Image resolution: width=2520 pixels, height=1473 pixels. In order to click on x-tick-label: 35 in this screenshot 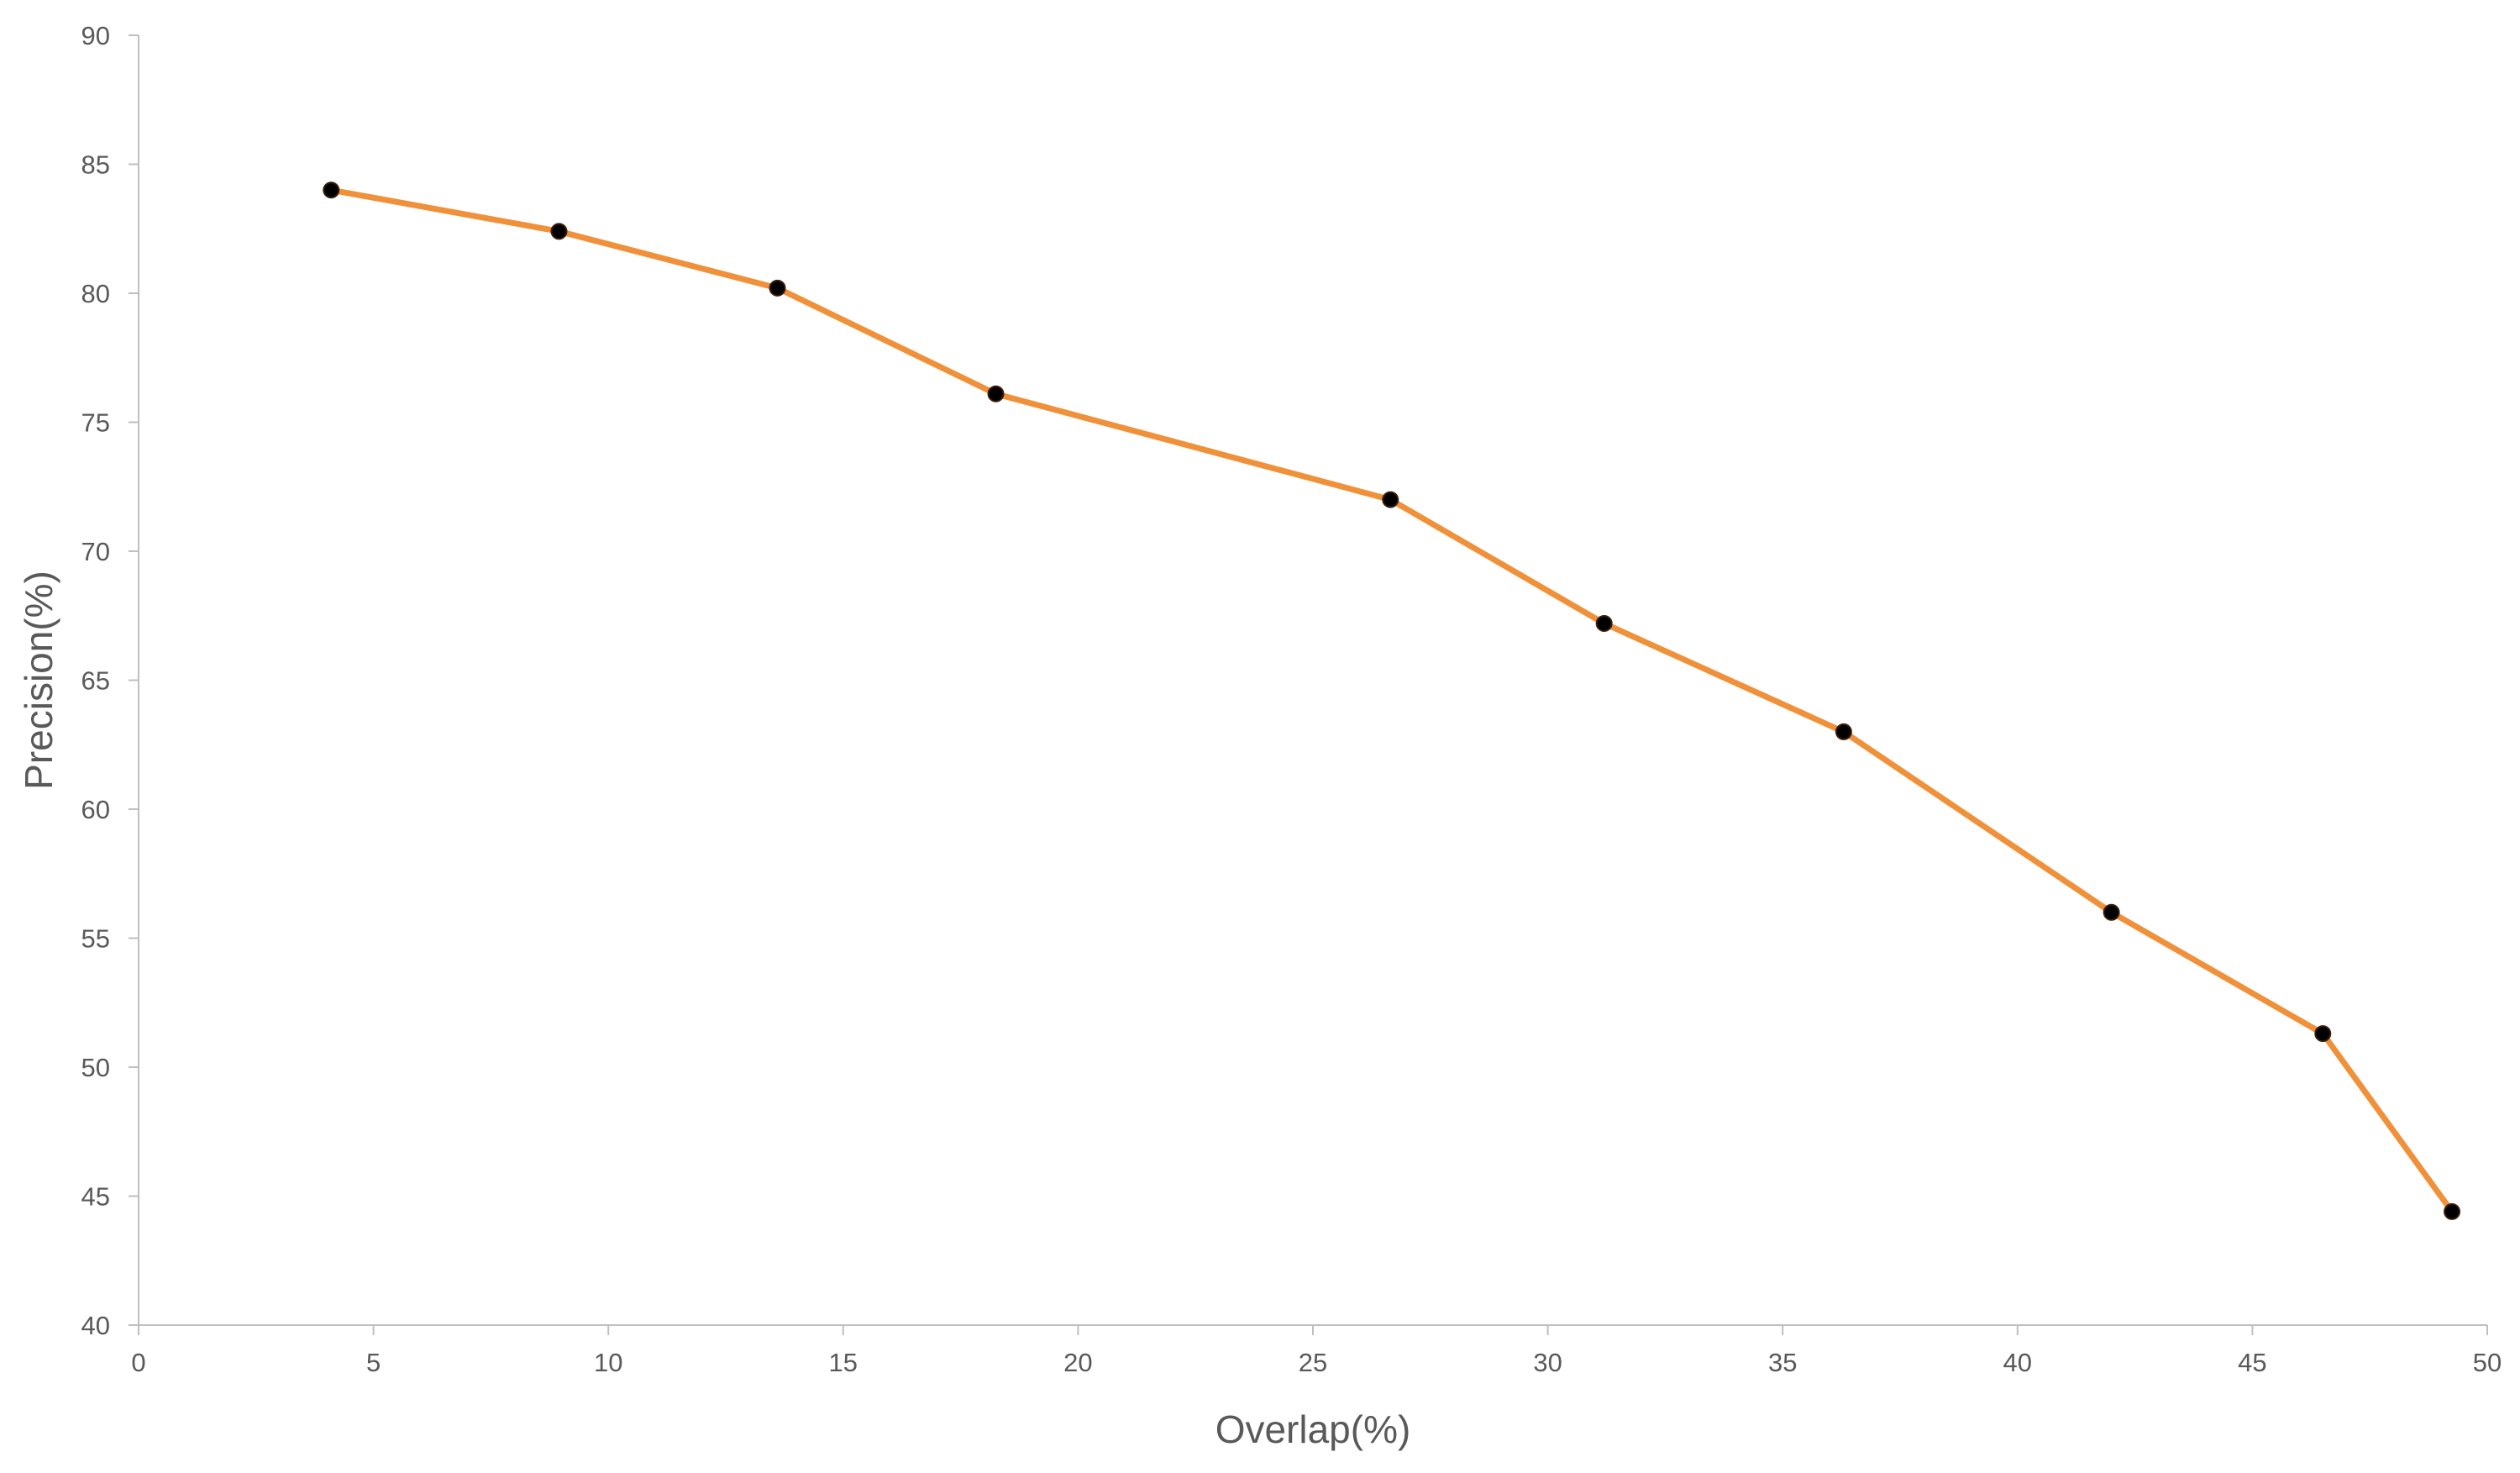, I will do `click(1782, 1362)`.